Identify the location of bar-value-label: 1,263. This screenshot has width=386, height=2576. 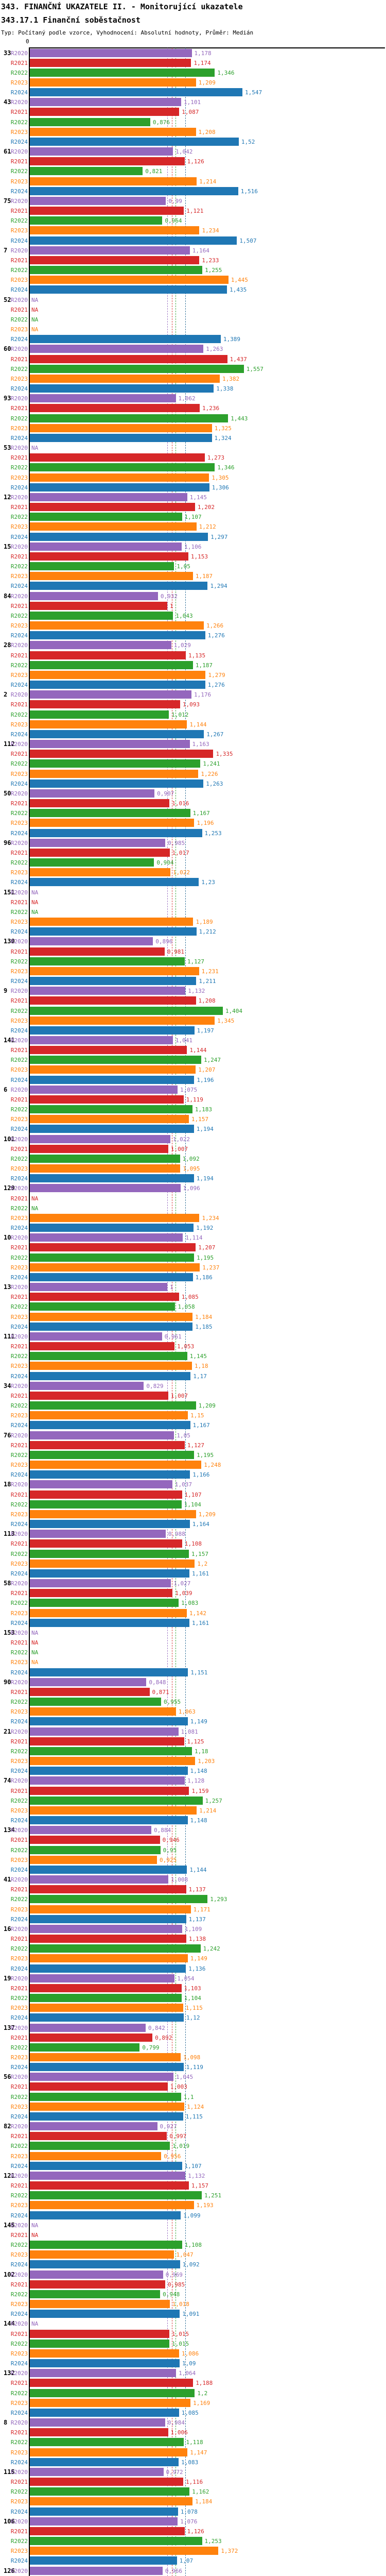
(214, 783).